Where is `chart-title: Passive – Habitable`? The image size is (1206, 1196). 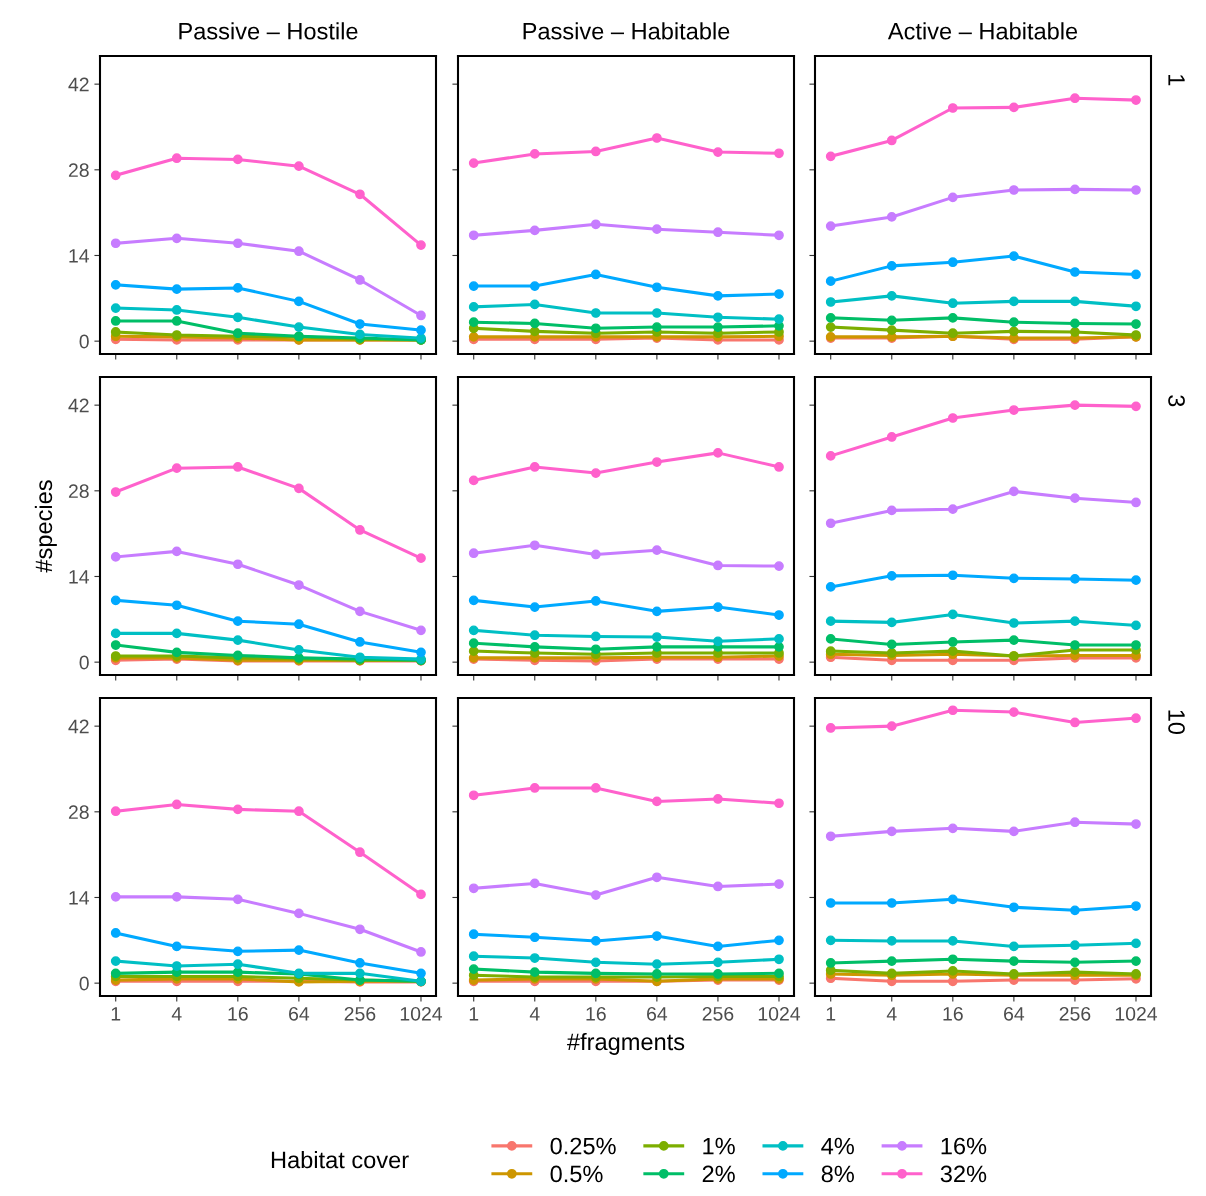
chart-title: Passive – Habitable is located at coordinates (626, 31).